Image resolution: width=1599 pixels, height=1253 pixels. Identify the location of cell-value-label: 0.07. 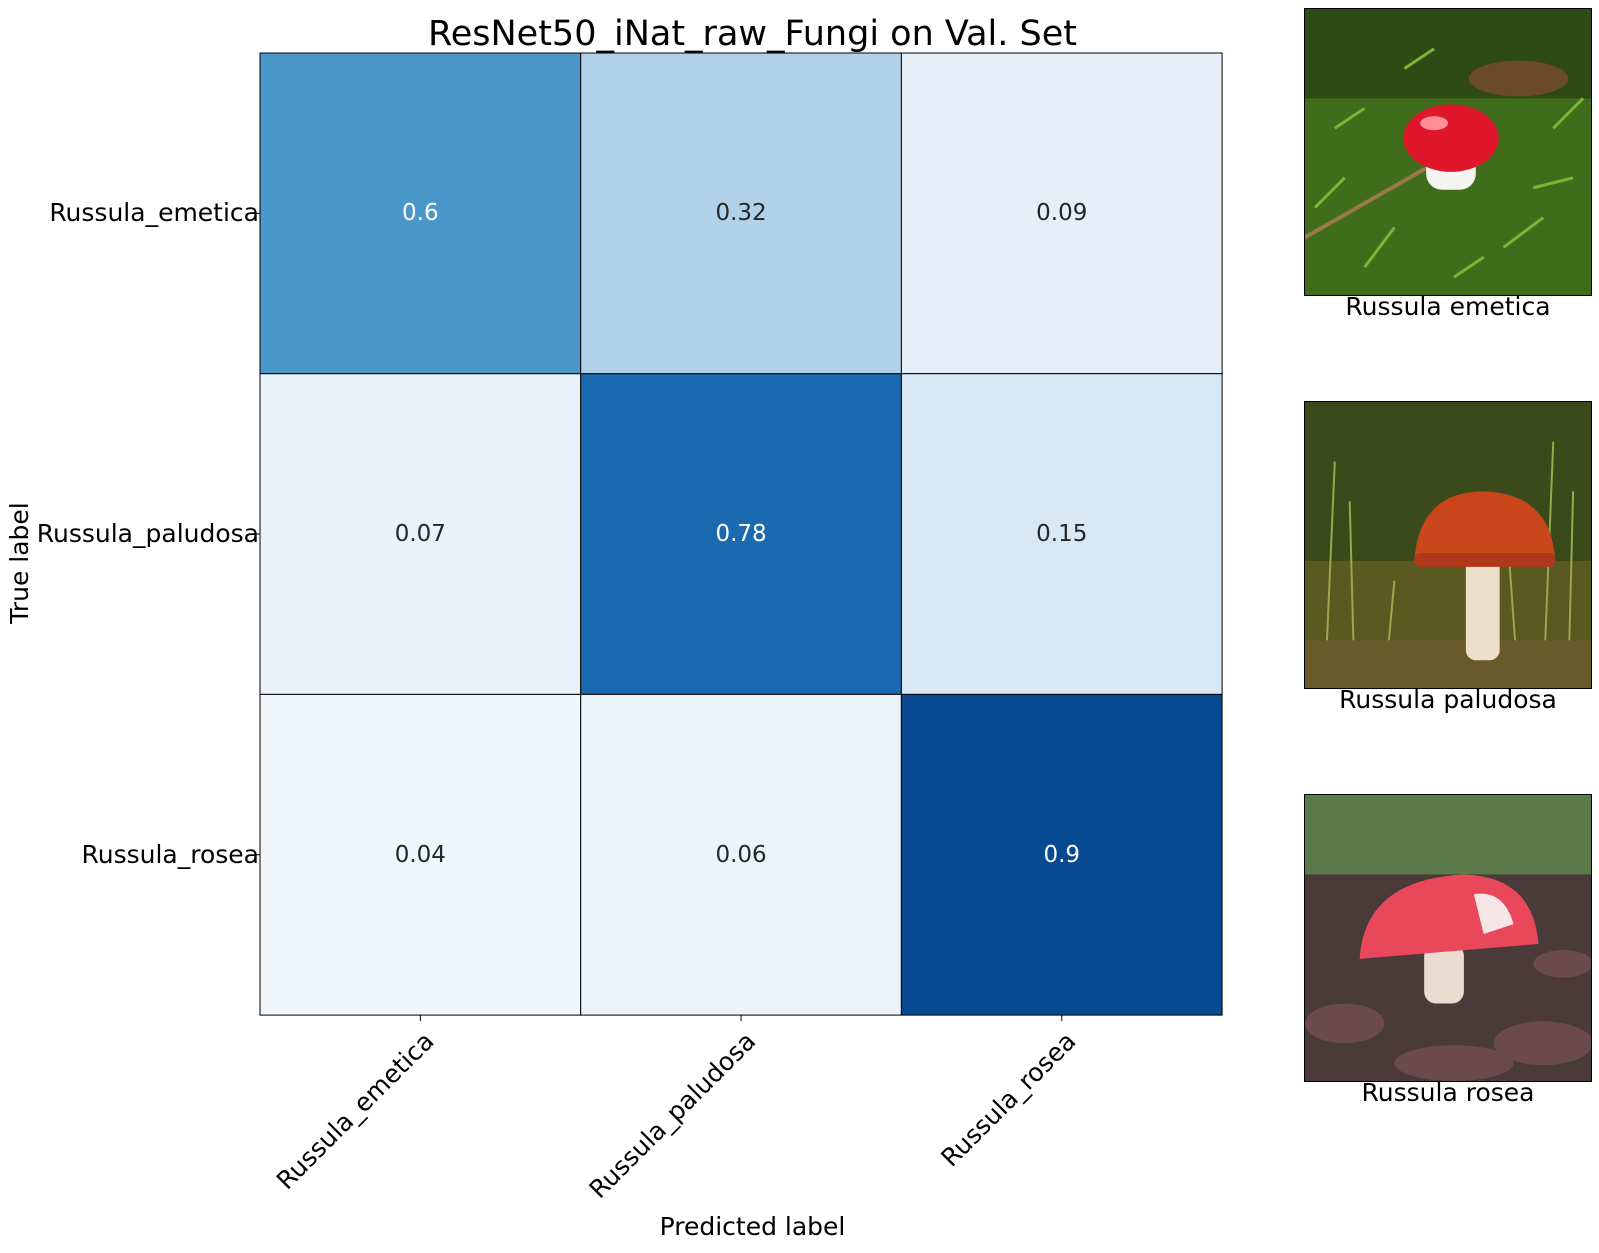
(420, 534).